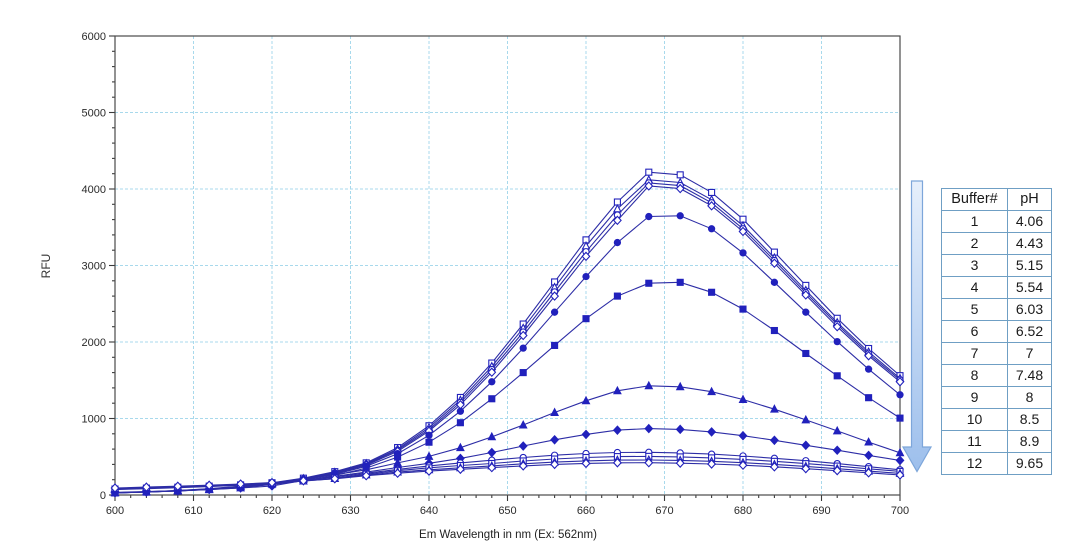 Image resolution: width=1080 pixels, height=558 pixels. Describe the element at coordinates (974, 463) in the screenshot. I see `buffer-number-cell: 12` at that location.